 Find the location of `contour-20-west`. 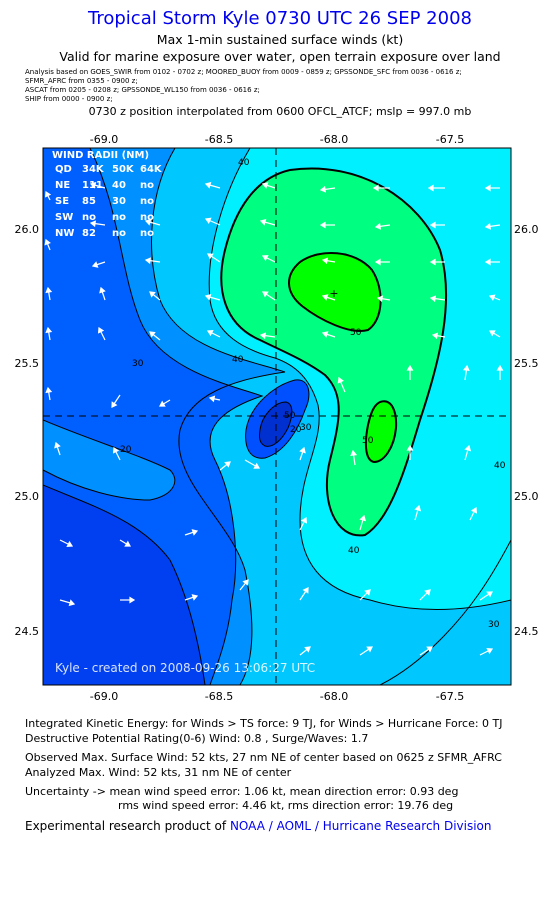

contour-20-west is located at coordinates (109, 460).